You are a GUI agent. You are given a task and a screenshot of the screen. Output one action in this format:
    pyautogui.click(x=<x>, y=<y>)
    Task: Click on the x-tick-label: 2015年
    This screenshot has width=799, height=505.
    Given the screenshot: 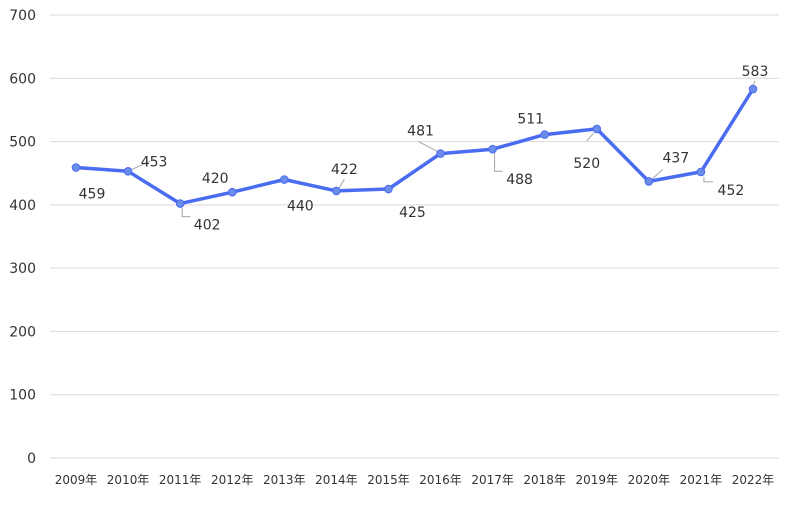 What is the action you would take?
    pyautogui.click(x=388, y=480)
    